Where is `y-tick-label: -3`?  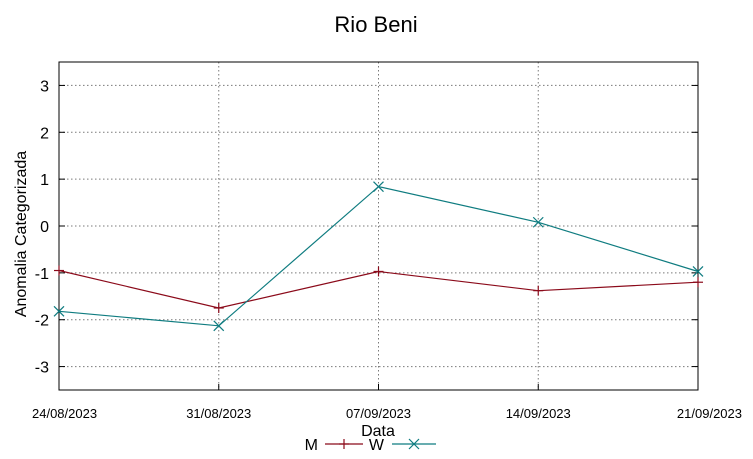 y-tick-label: -3 is located at coordinates (42, 368).